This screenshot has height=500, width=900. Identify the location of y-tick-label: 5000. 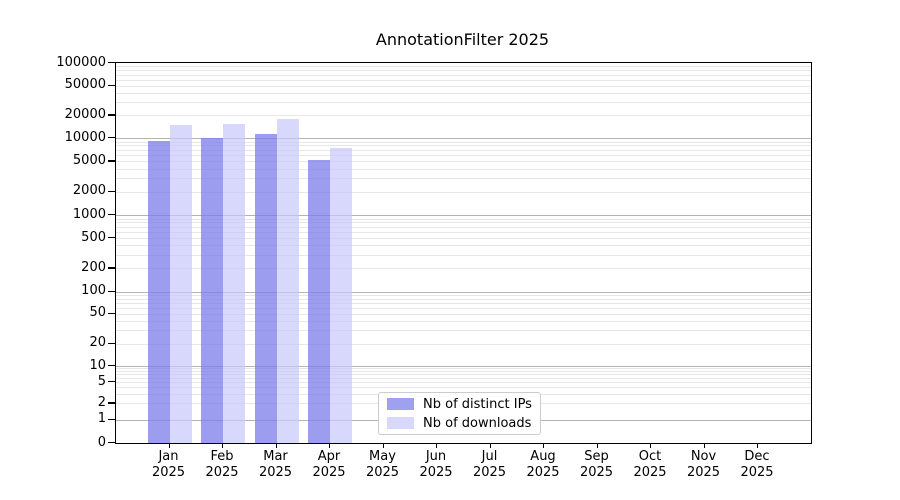
(89, 160).